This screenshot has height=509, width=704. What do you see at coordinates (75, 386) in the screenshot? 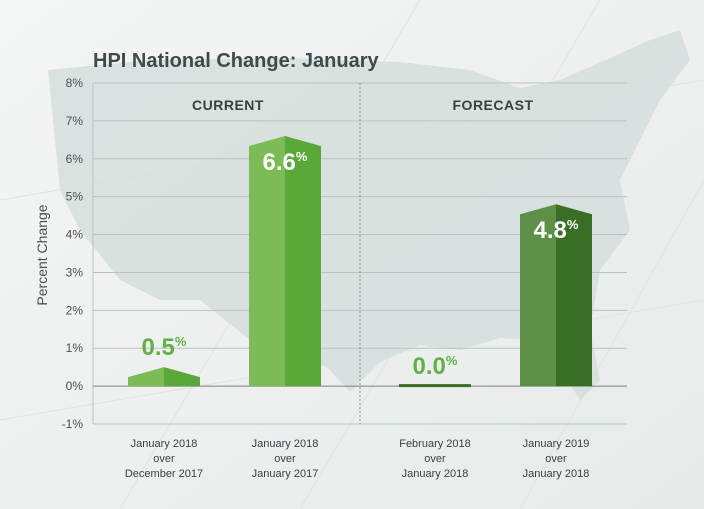
I see `y-tick-label: 0%` at bounding box center [75, 386].